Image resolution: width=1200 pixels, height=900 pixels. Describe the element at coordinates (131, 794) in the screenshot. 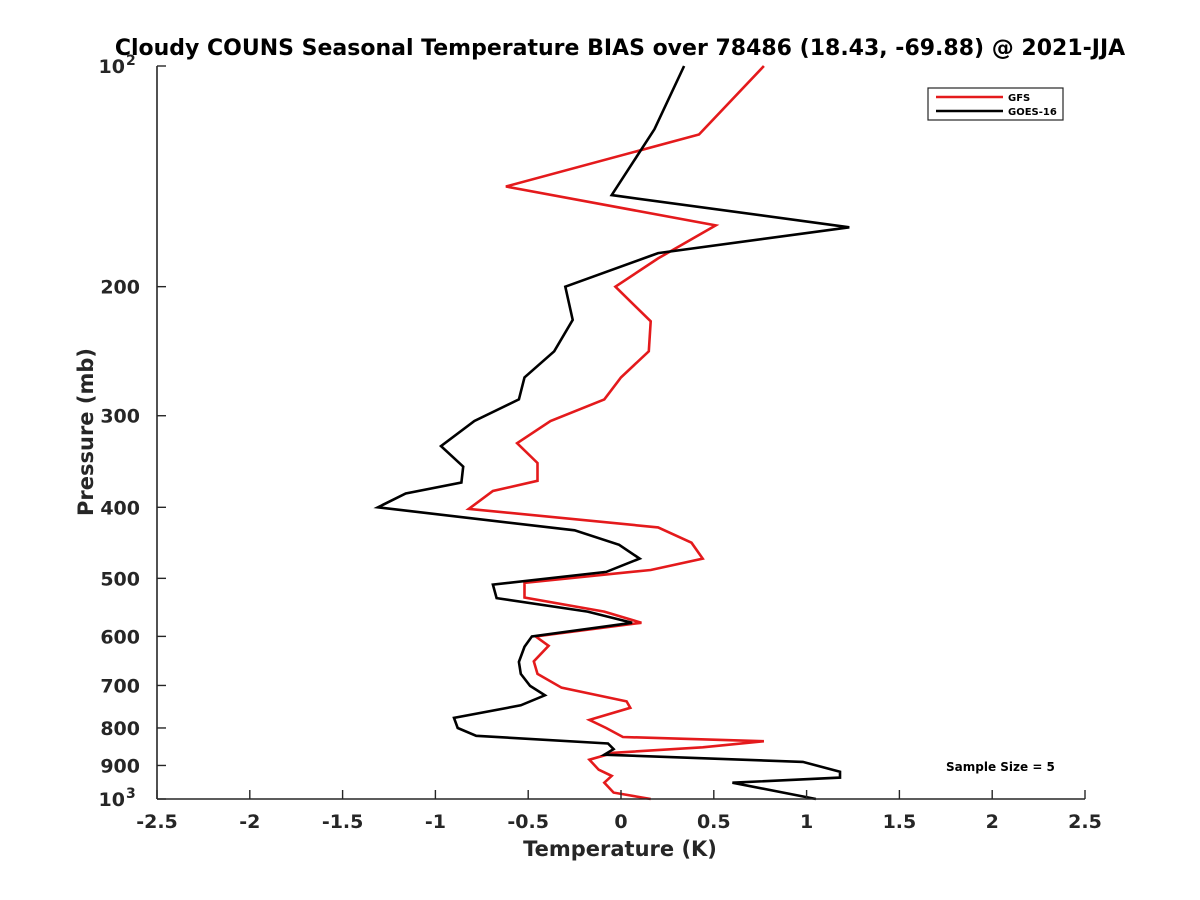

I see `y-tick-exponent: 3` at that location.